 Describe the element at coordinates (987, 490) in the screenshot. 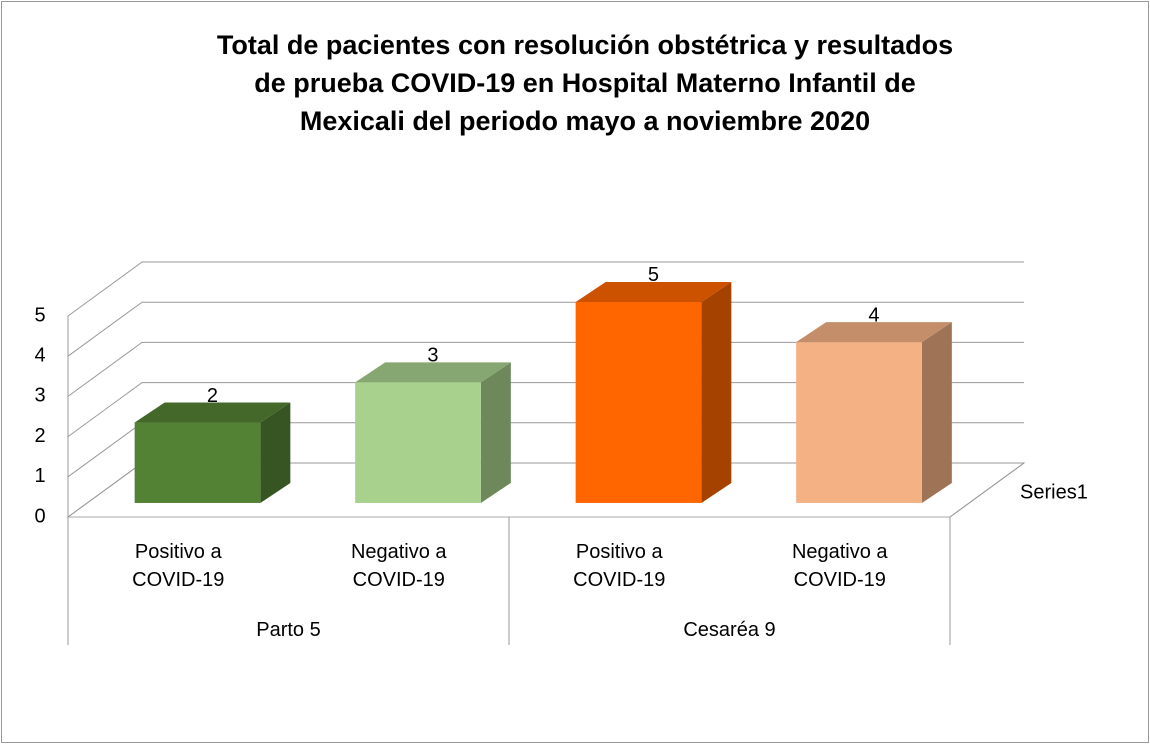

I see `depth-axis` at that location.